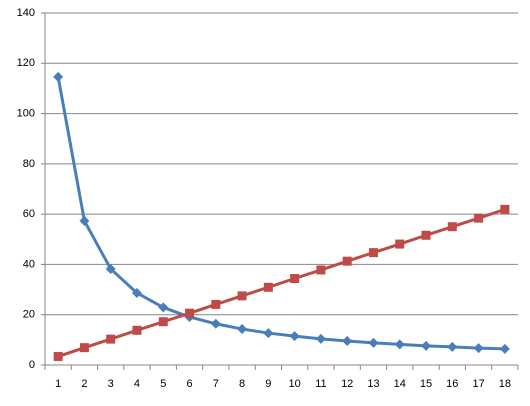  I want to click on y-tick-label: 40, so click(29, 264).